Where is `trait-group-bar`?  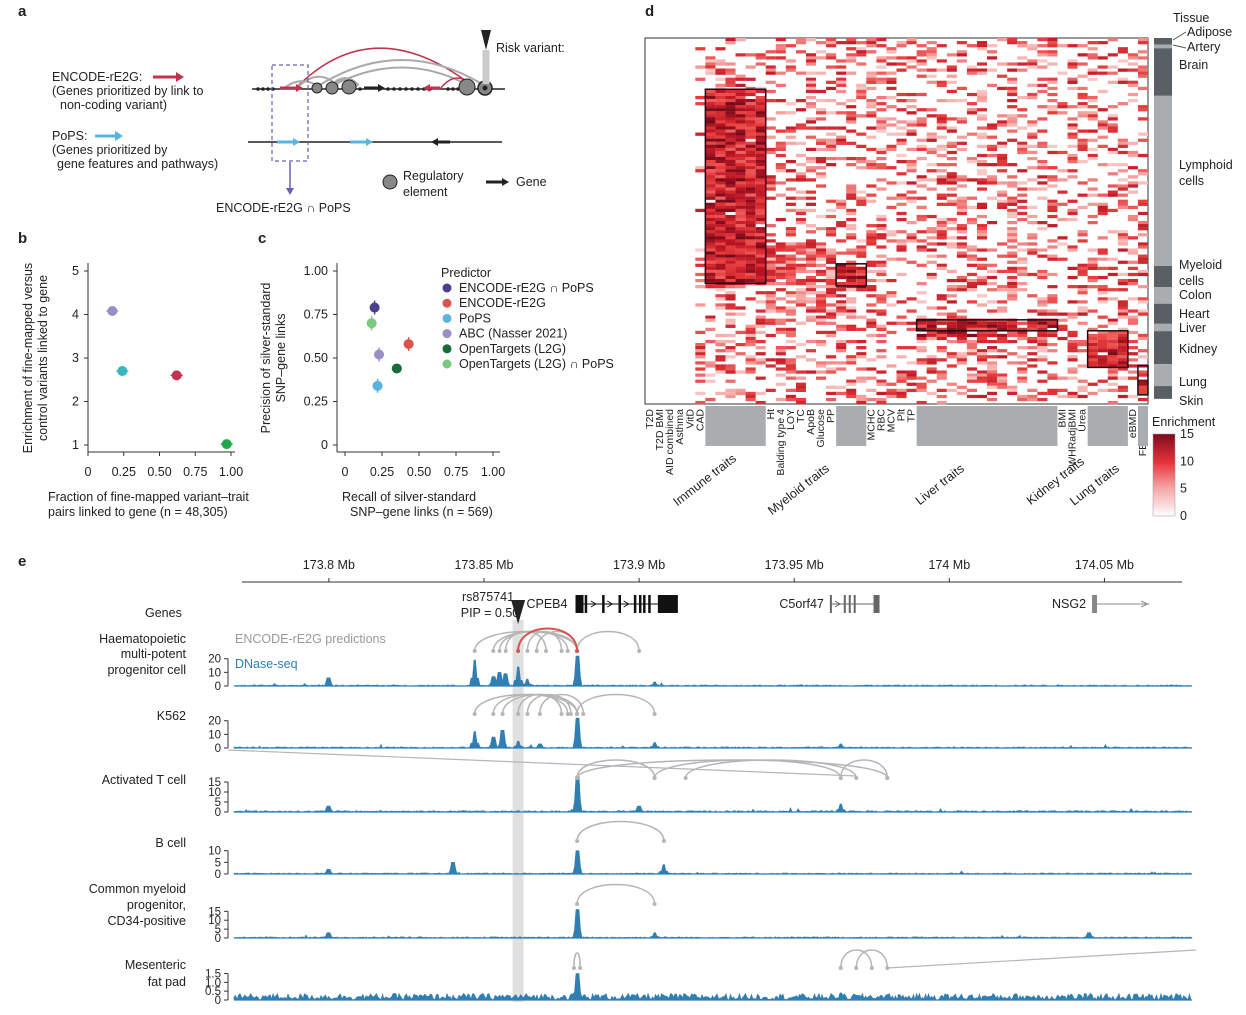 trait-group-bar is located at coordinates (987, 426).